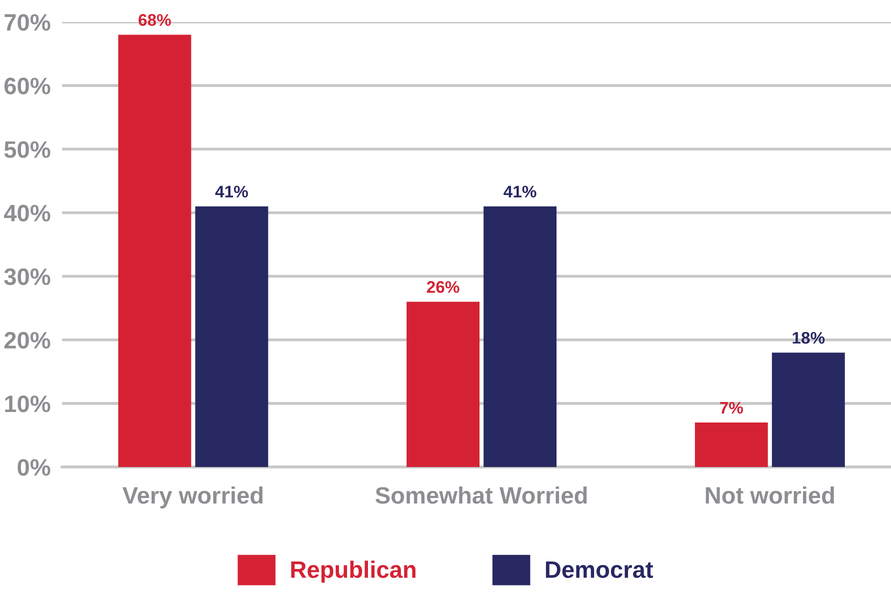 Image resolution: width=891 pixels, height=597 pixels. What do you see at coordinates (27, 340) in the screenshot?
I see `y-tick-label: 20%` at bounding box center [27, 340].